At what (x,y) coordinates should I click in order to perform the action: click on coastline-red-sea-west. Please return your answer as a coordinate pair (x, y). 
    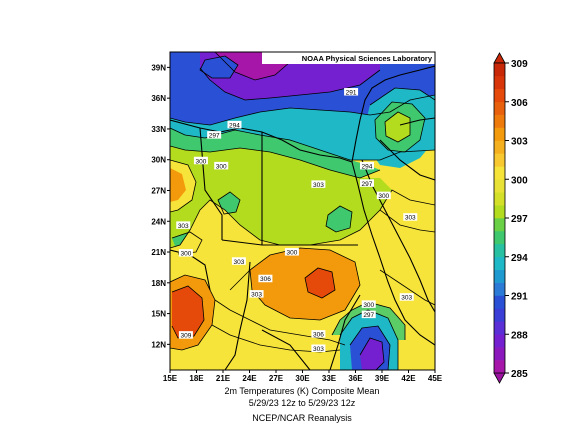
    Looking at the image, I should click on (393, 253).